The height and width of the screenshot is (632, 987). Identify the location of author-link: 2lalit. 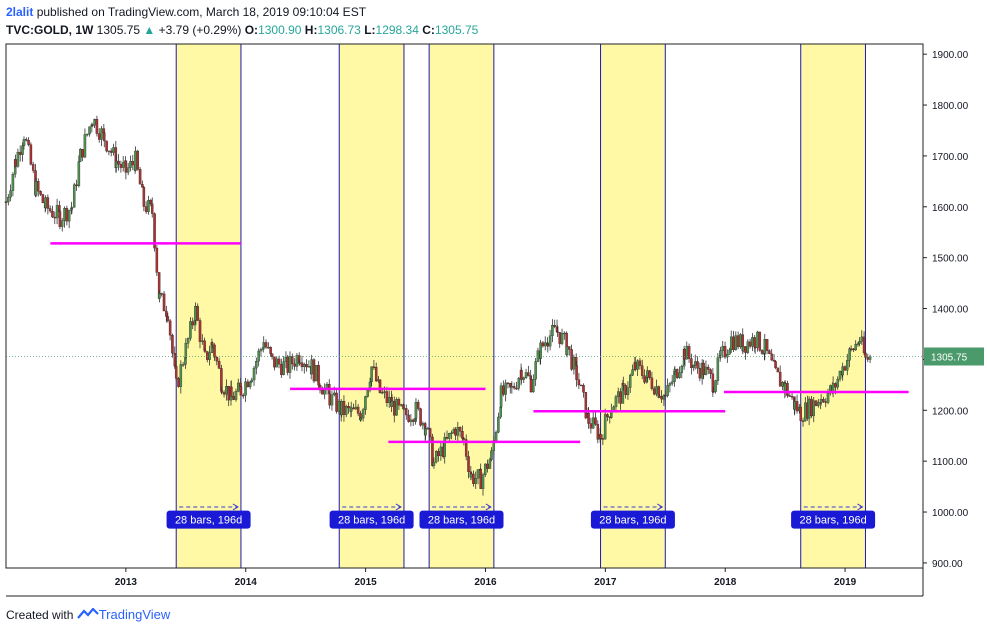
(20, 12).